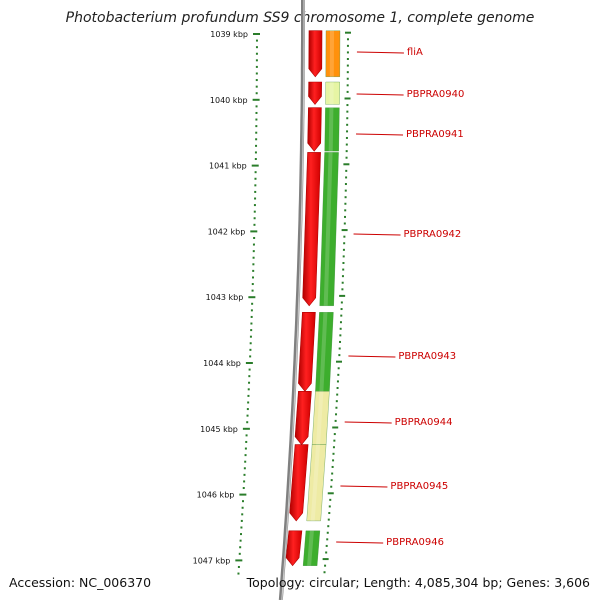 The height and width of the screenshot is (600, 600). I want to click on gene-features, so click(313, 298).